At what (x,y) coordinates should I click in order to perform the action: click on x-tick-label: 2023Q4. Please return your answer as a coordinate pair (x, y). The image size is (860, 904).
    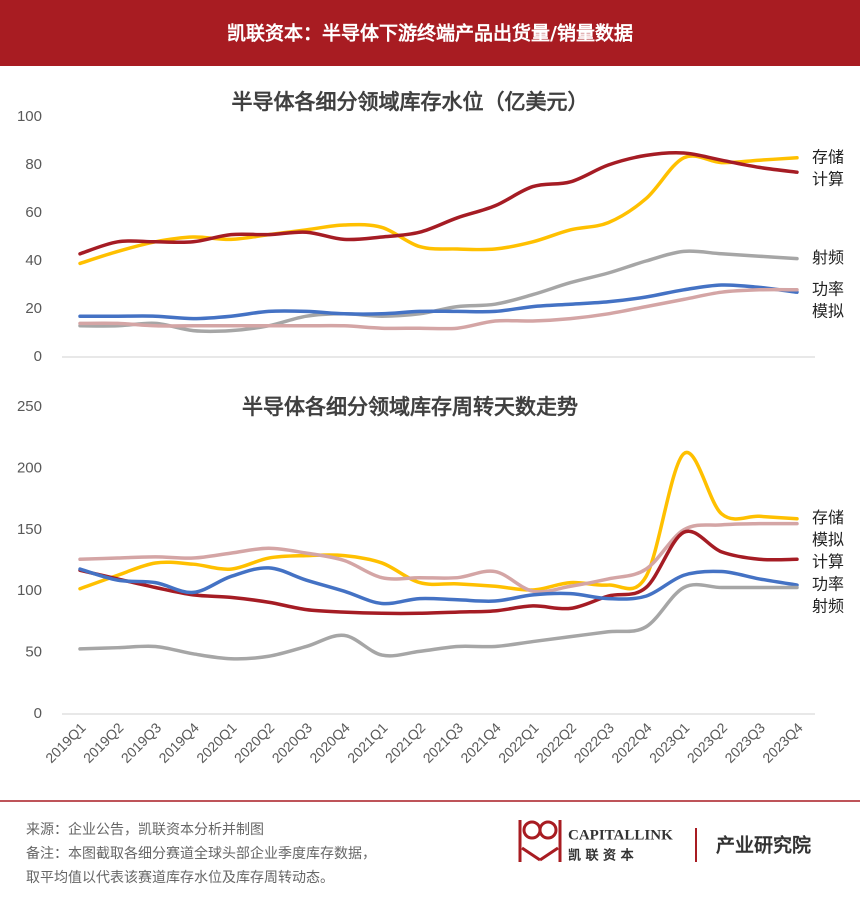
    Looking at the image, I should click on (782, 742).